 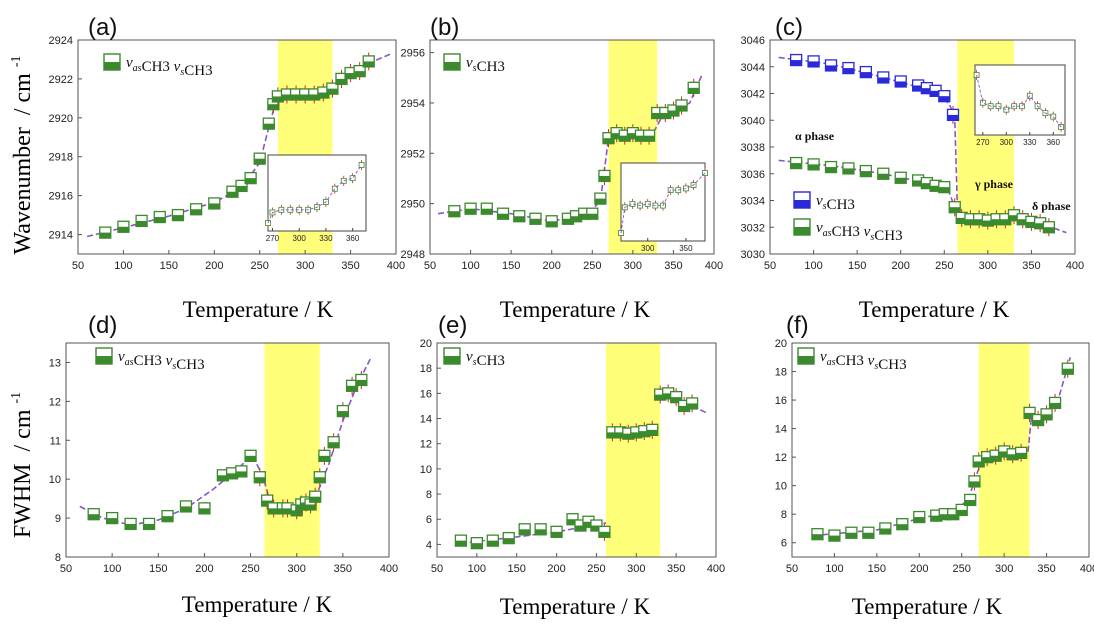 What do you see at coordinates (1087, 569) in the screenshot?
I see `panel-f-xtick-label: 400` at bounding box center [1087, 569].